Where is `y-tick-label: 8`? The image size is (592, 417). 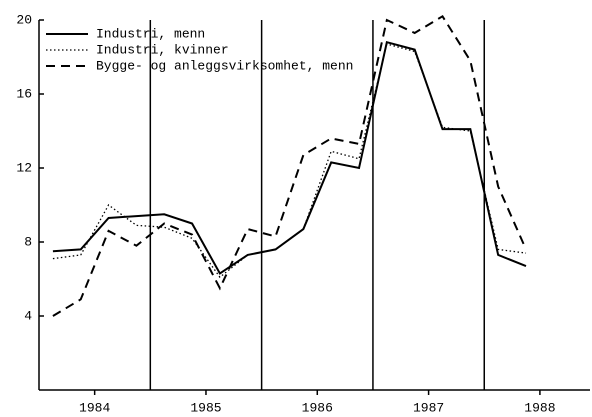
y-tick-label: 8 is located at coordinates (28, 241).